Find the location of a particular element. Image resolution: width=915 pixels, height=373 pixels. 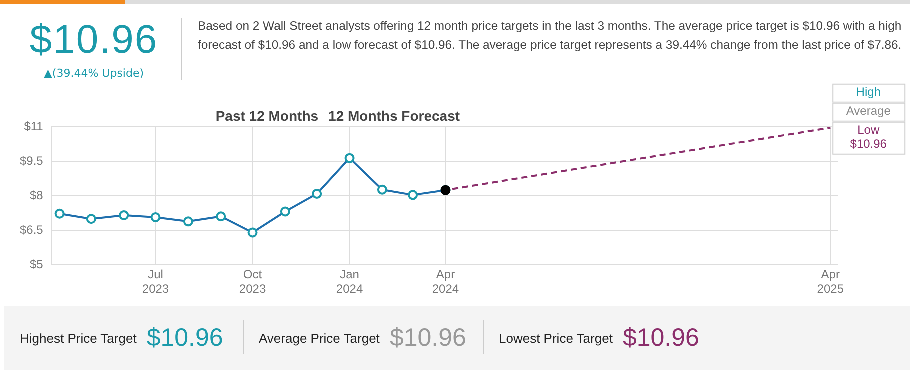

text: Based on 2 Wall Street analysts offering 12 month price targets in the last 3 months. The average price target is $10.96 with a high forecast of $10.96 and a low forecast of $10.96. The average price target represents a 39.44% change from the last price of $7.86. is located at coordinates (550, 36).